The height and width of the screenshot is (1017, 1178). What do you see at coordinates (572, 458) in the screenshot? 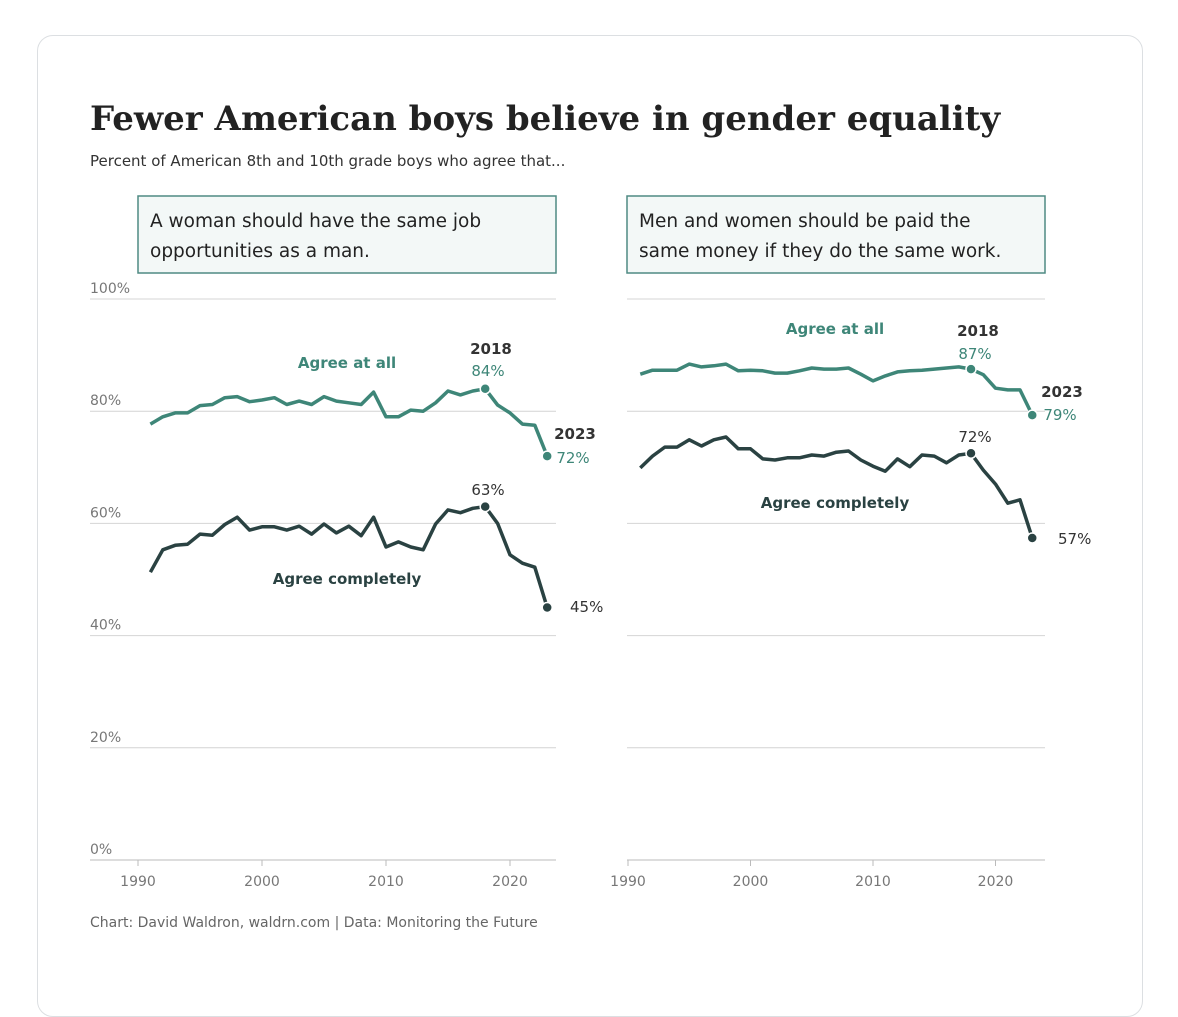
I see `annotation-value-2023: 72%` at bounding box center [572, 458].